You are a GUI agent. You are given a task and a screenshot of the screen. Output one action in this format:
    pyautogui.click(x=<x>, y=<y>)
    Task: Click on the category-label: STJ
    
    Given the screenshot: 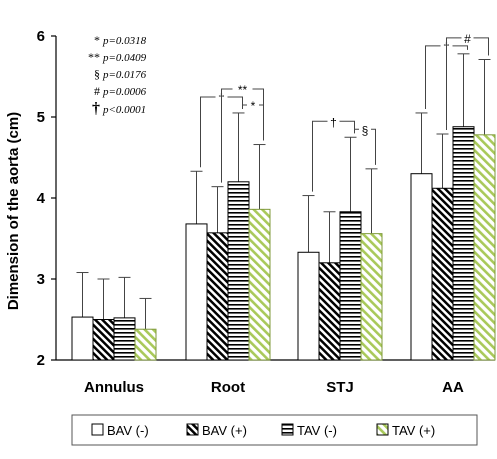 What is the action you would take?
    pyautogui.click(x=340, y=387)
    